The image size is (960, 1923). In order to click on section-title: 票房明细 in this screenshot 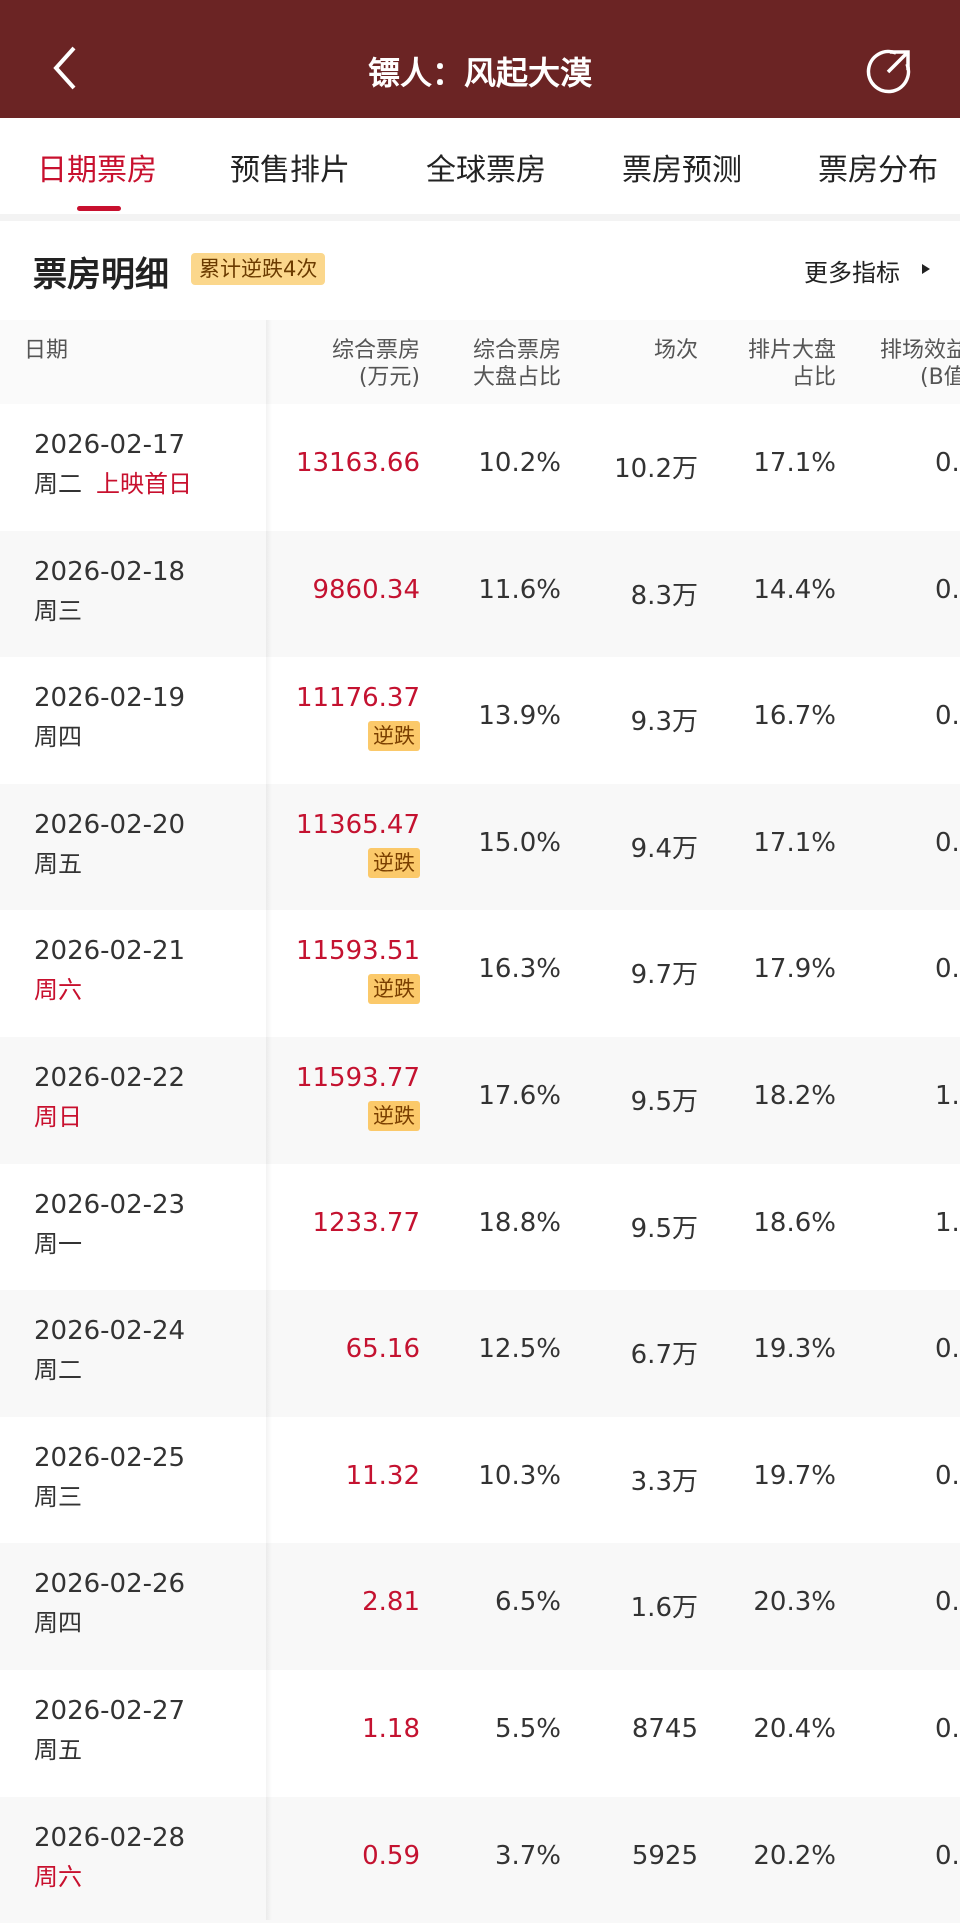, I will do `click(101, 275)`.